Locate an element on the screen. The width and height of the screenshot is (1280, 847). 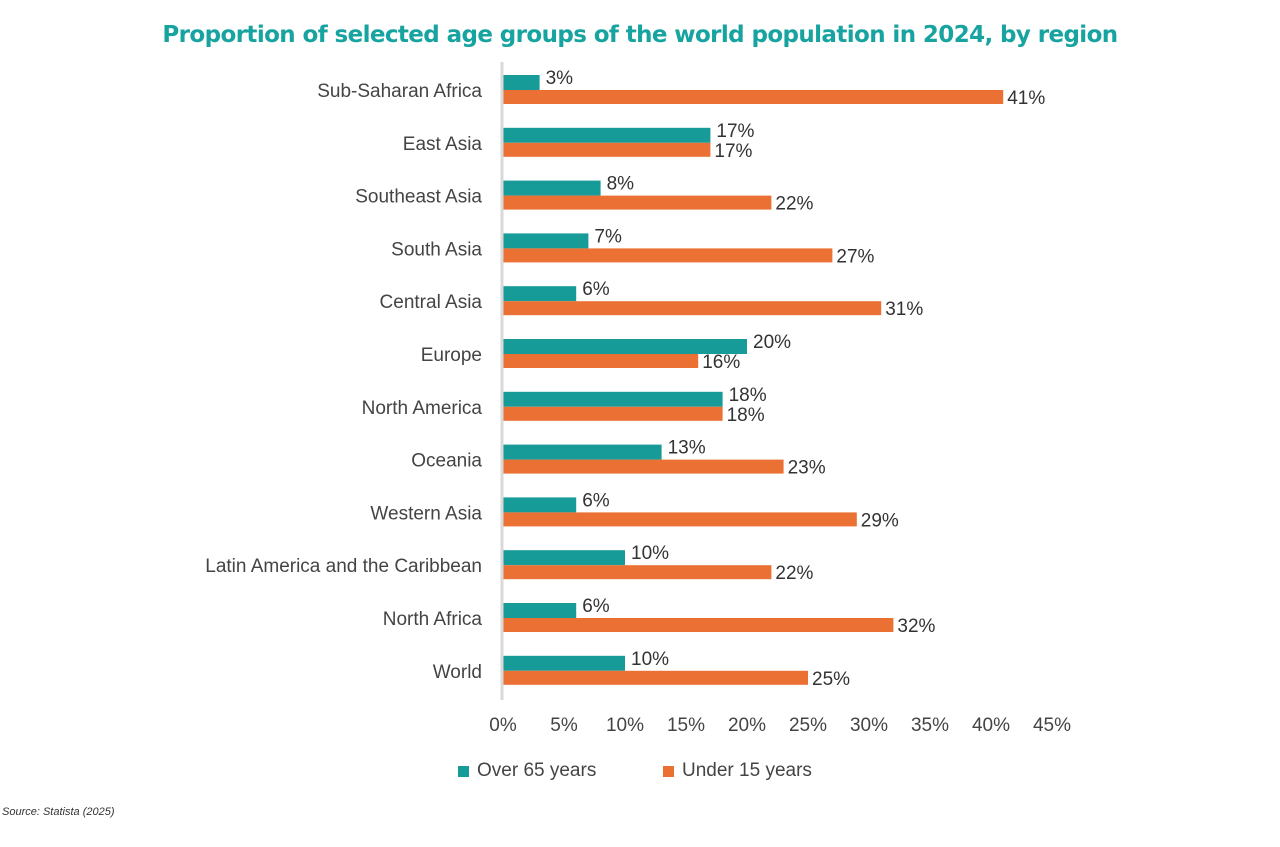
category-label: Southeast Asia is located at coordinates (418, 197).